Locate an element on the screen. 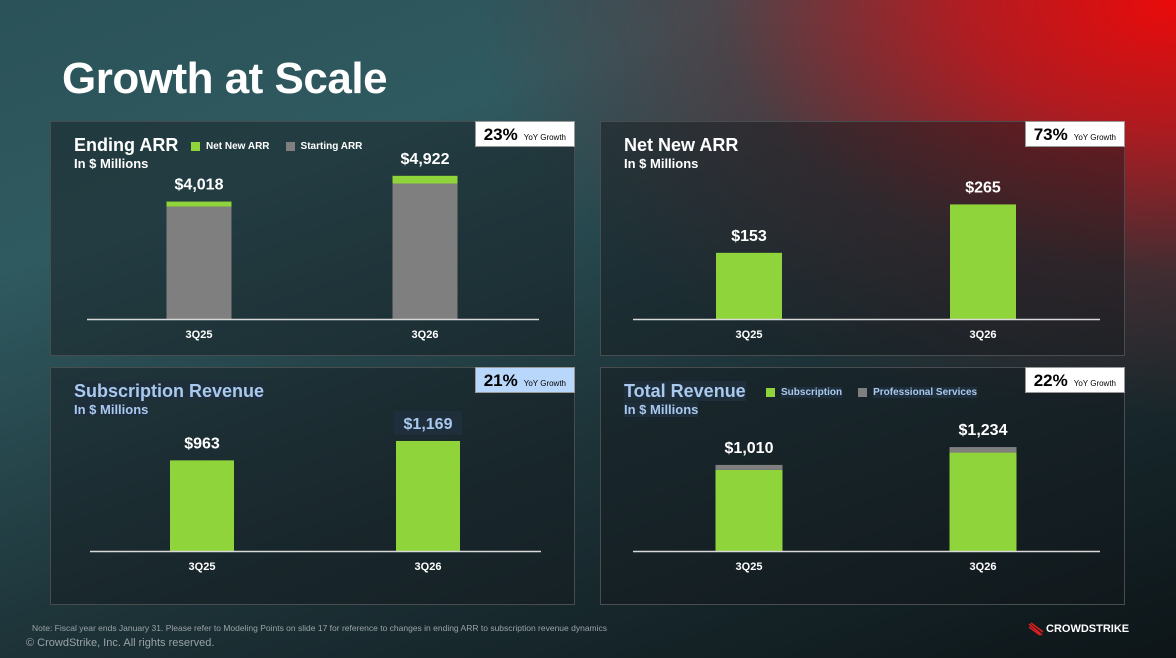 This screenshot has height=658, width=1176. data-label: $4,018 is located at coordinates (199, 185).